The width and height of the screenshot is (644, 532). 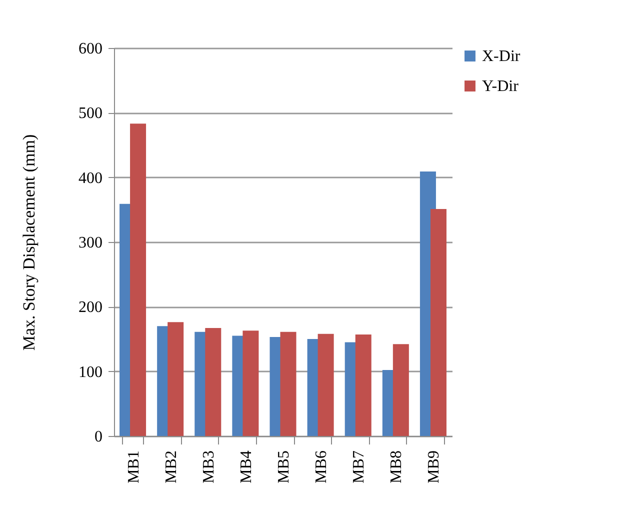 What do you see at coordinates (133, 467) in the screenshot?
I see `x-tick-label: MB1` at bounding box center [133, 467].